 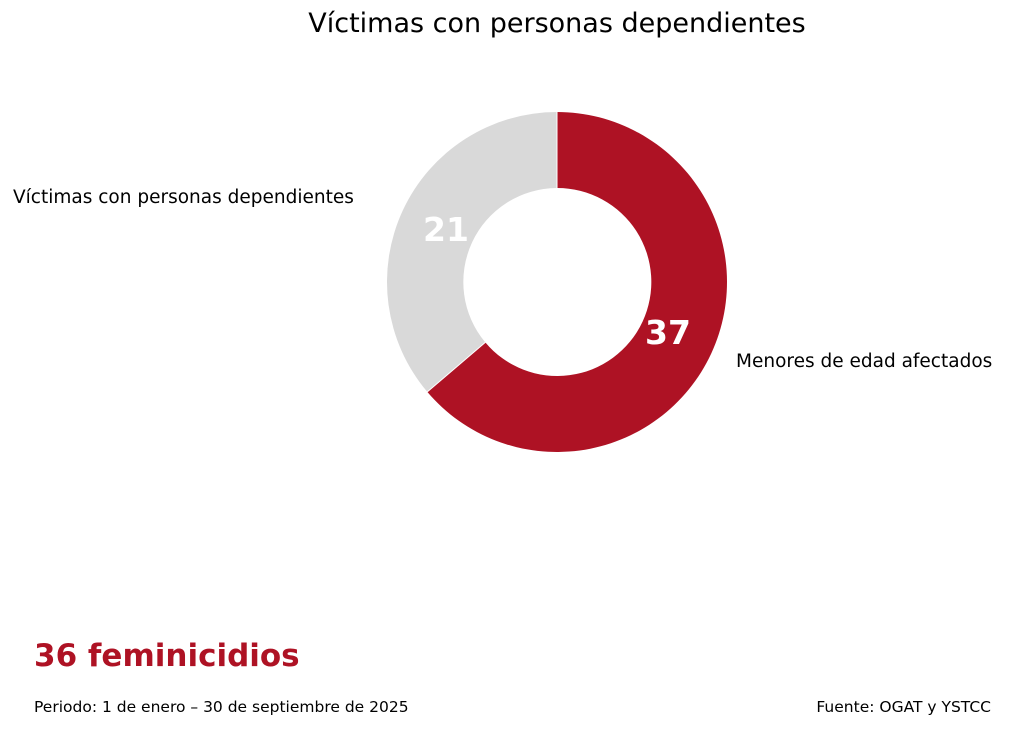 What do you see at coordinates (167, 656) in the screenshot?
I see `headline-total: 36 feminicidios` at bounding box center [167, 656].